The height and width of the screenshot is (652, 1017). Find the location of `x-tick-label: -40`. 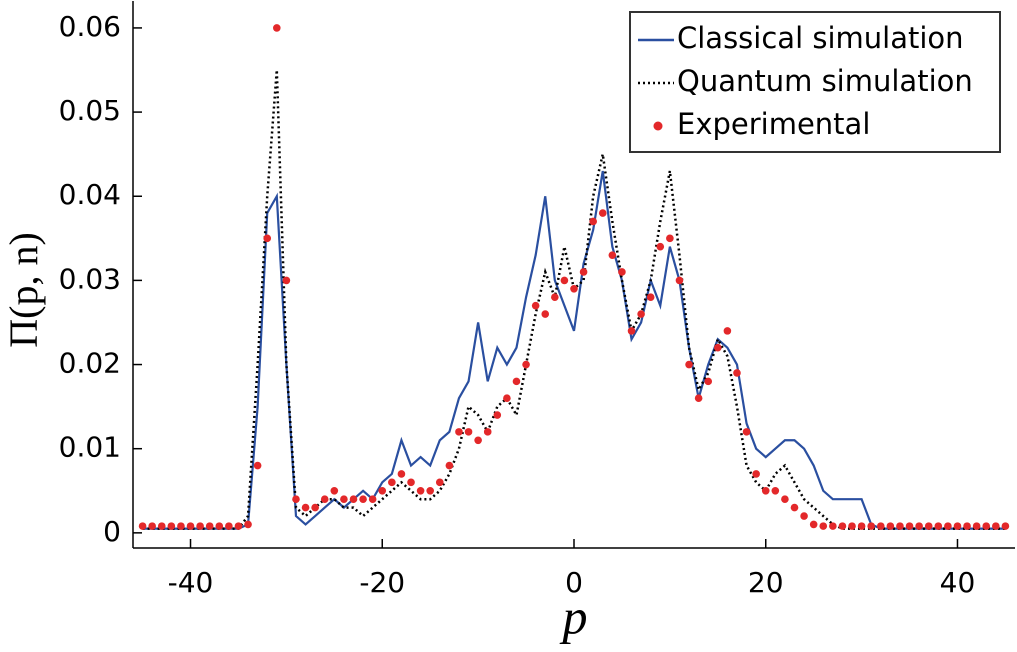

x-tick-label: -40 is located at coordinates (191, 582).